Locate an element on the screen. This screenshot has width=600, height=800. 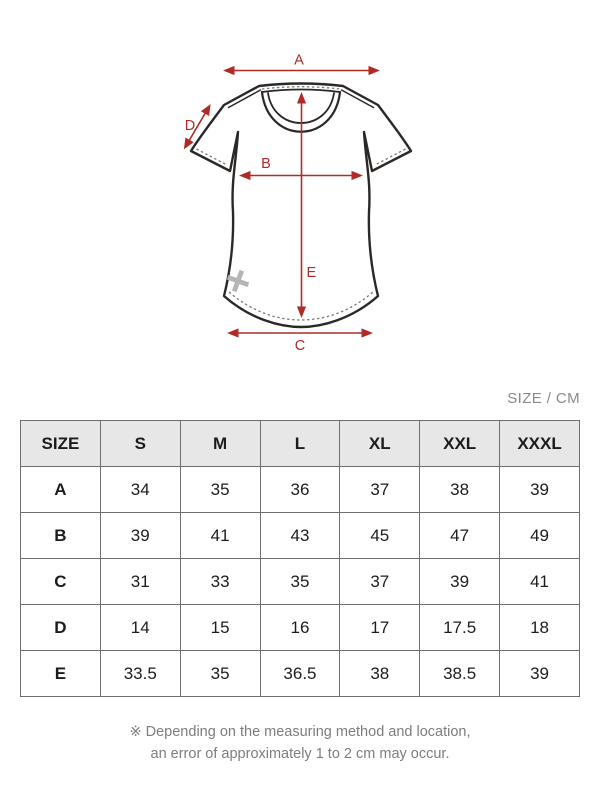
cell-value: 43 is located at coordinates (300, 535).